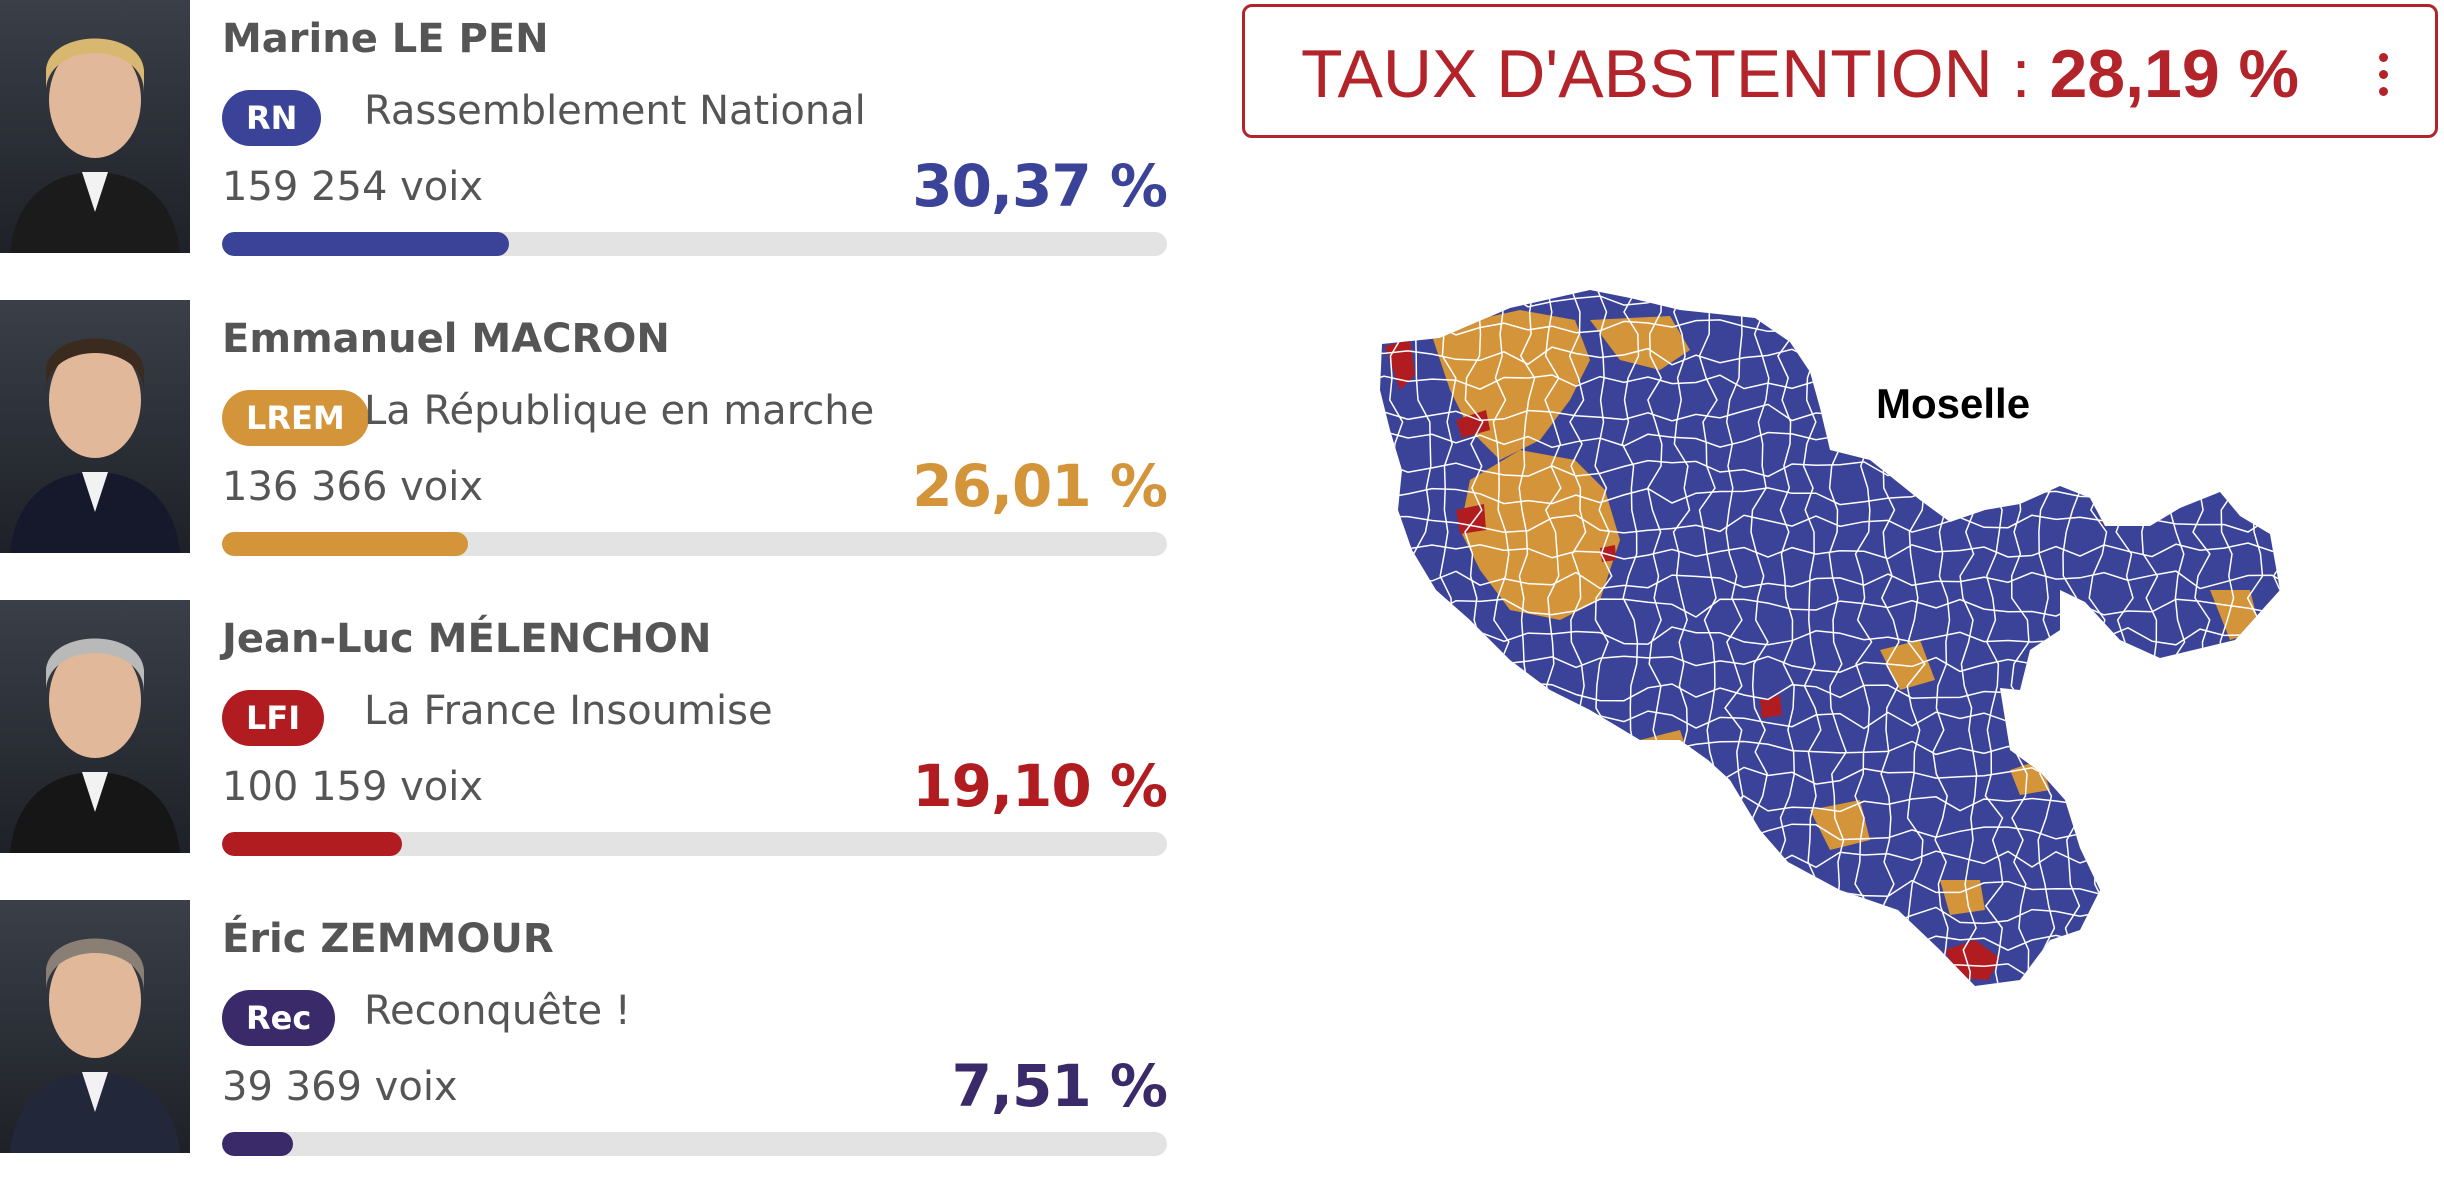 This screenshot has width=2444, height=1190. What do you see at coordinates (279, 1018) in the screenshot?
I see `party-badge: Rec` at bounding box center [279, 1018].